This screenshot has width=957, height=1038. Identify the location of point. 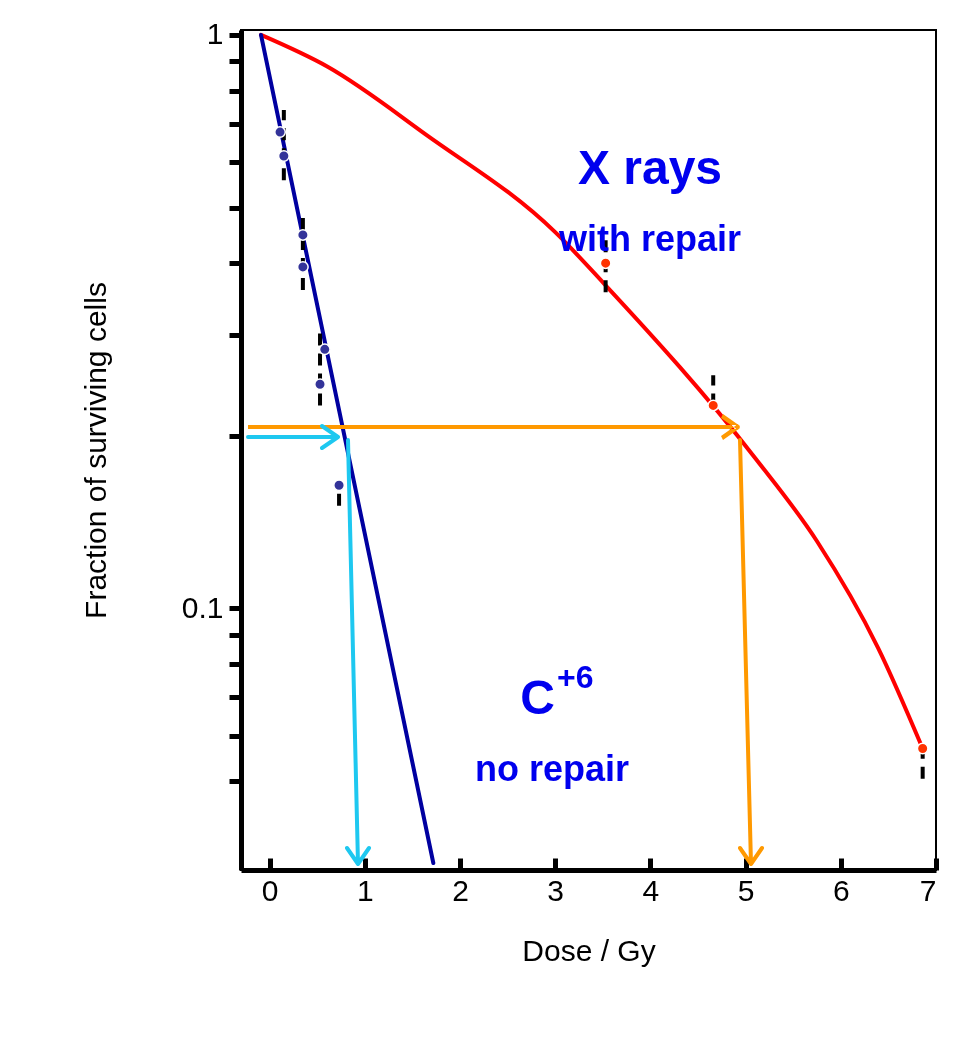
(280, 132).